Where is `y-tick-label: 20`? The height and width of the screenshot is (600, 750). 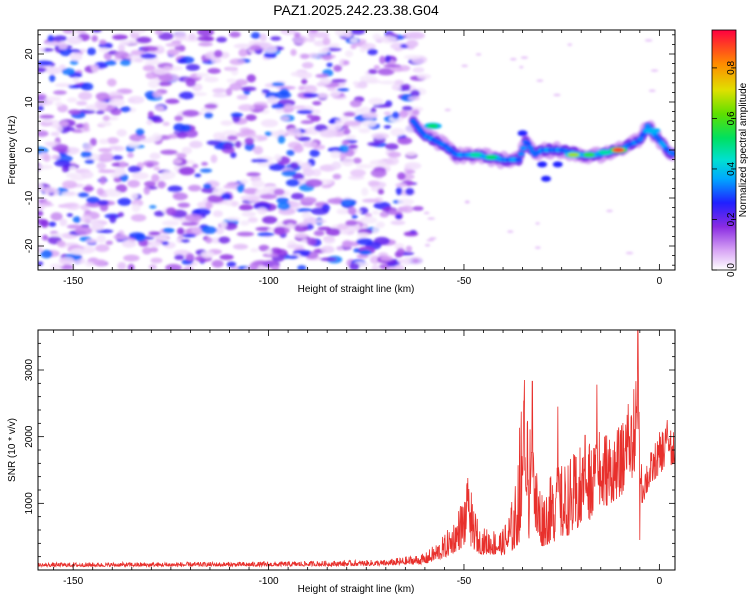 y-tick-label: 20 is located at coordinates (29, 54).